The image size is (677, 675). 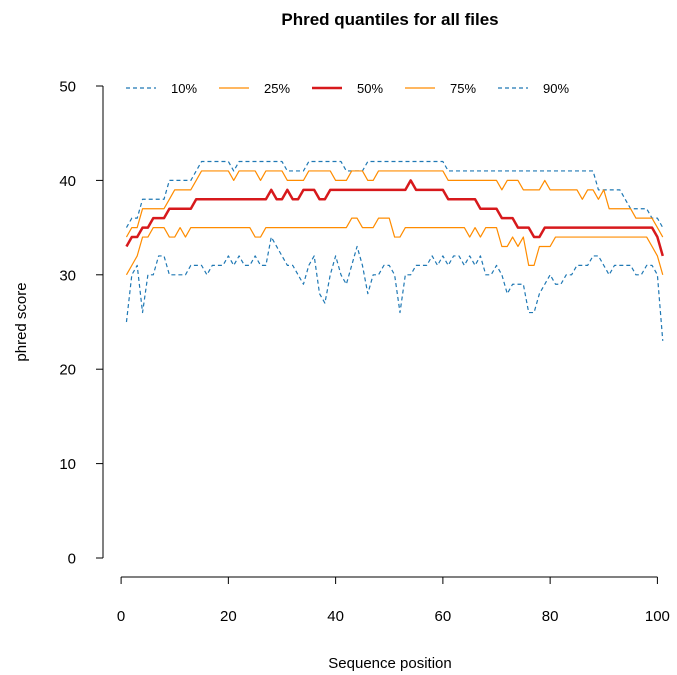 I want to click on x-tick-label: 80, so click(x=550, y=616).